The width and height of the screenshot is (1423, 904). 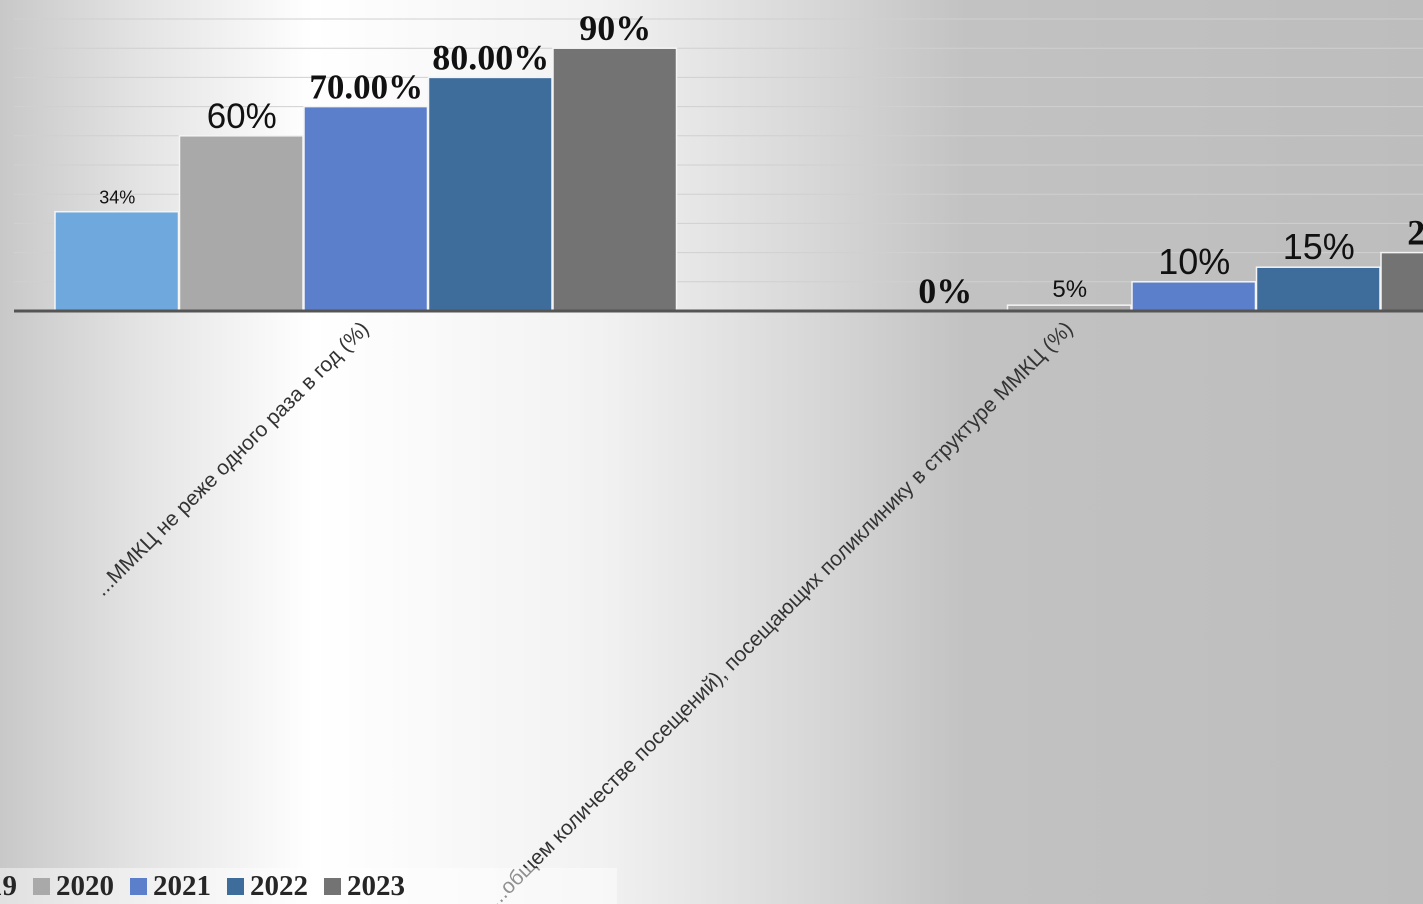 What do you see at coordinates (1194, 296) in the screenshot?
I see `bar-2021-cat2` at bounding box center [1194, 296].